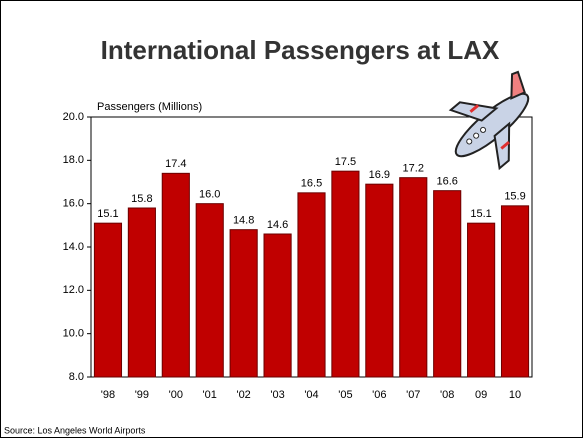 This screenshot has width=583, height=438. I want to click on x-tick-label: '02, so click(243, 395).